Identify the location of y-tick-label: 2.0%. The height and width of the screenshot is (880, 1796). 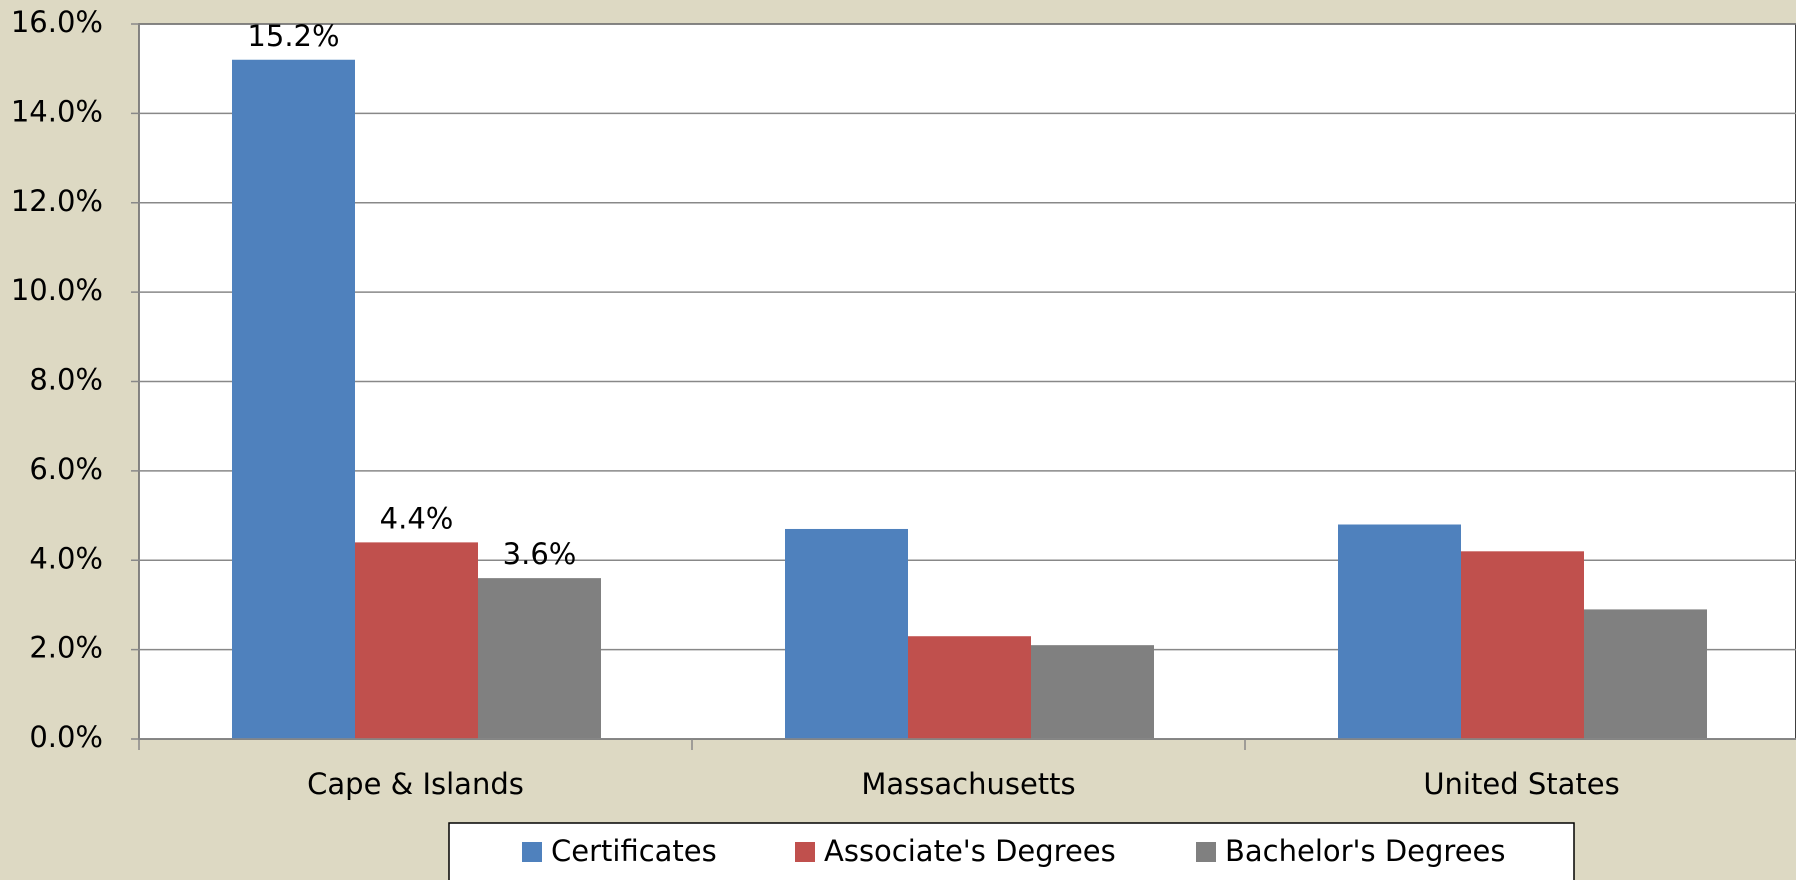
(66, 648).